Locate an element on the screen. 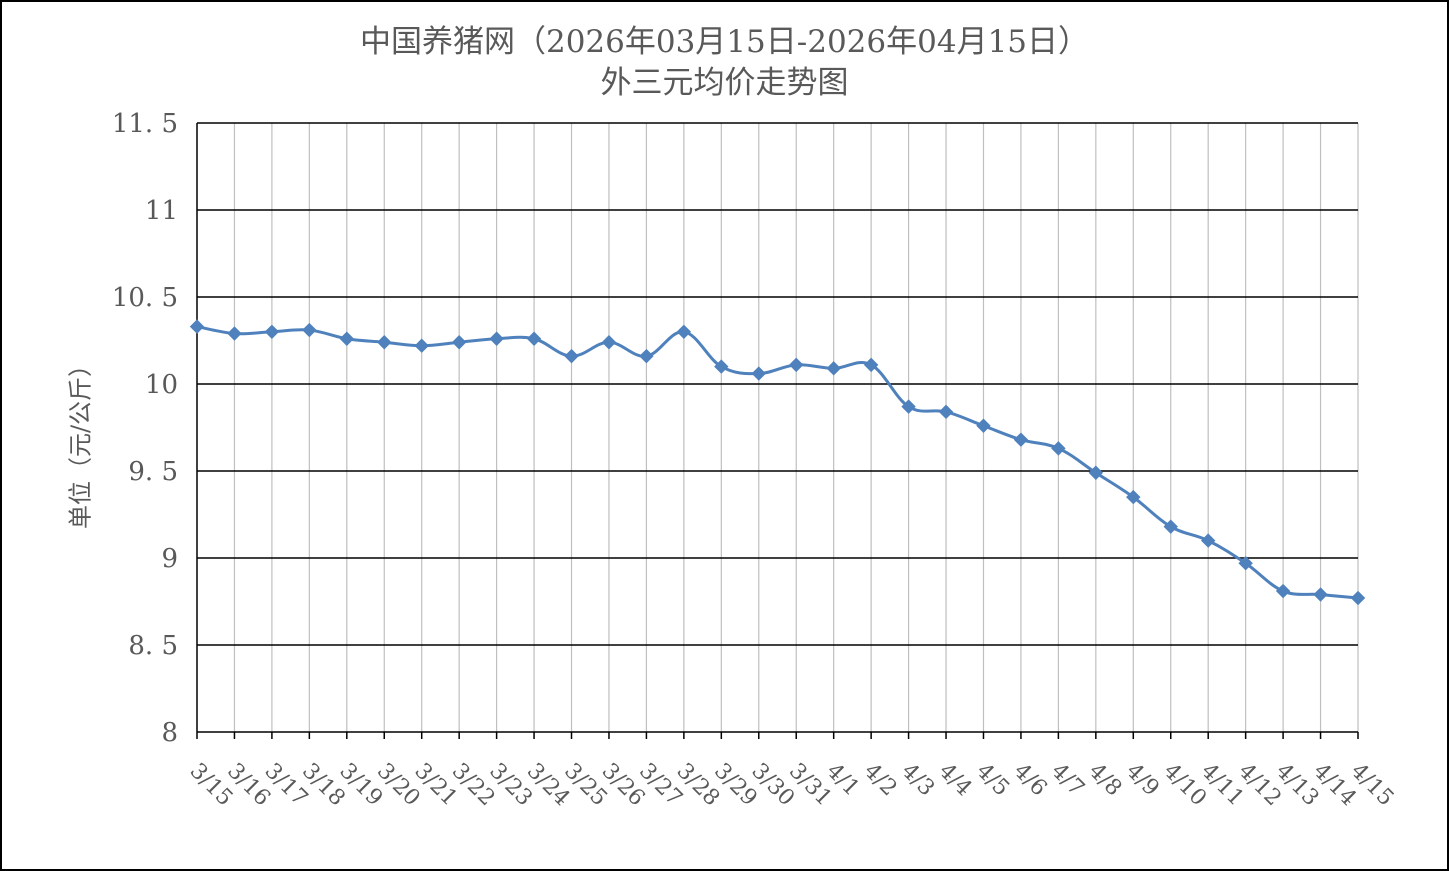 The width and height of the screenshot is (1449, 871). y-tick-label: 11. 5 is located at coordinates (145, 124).